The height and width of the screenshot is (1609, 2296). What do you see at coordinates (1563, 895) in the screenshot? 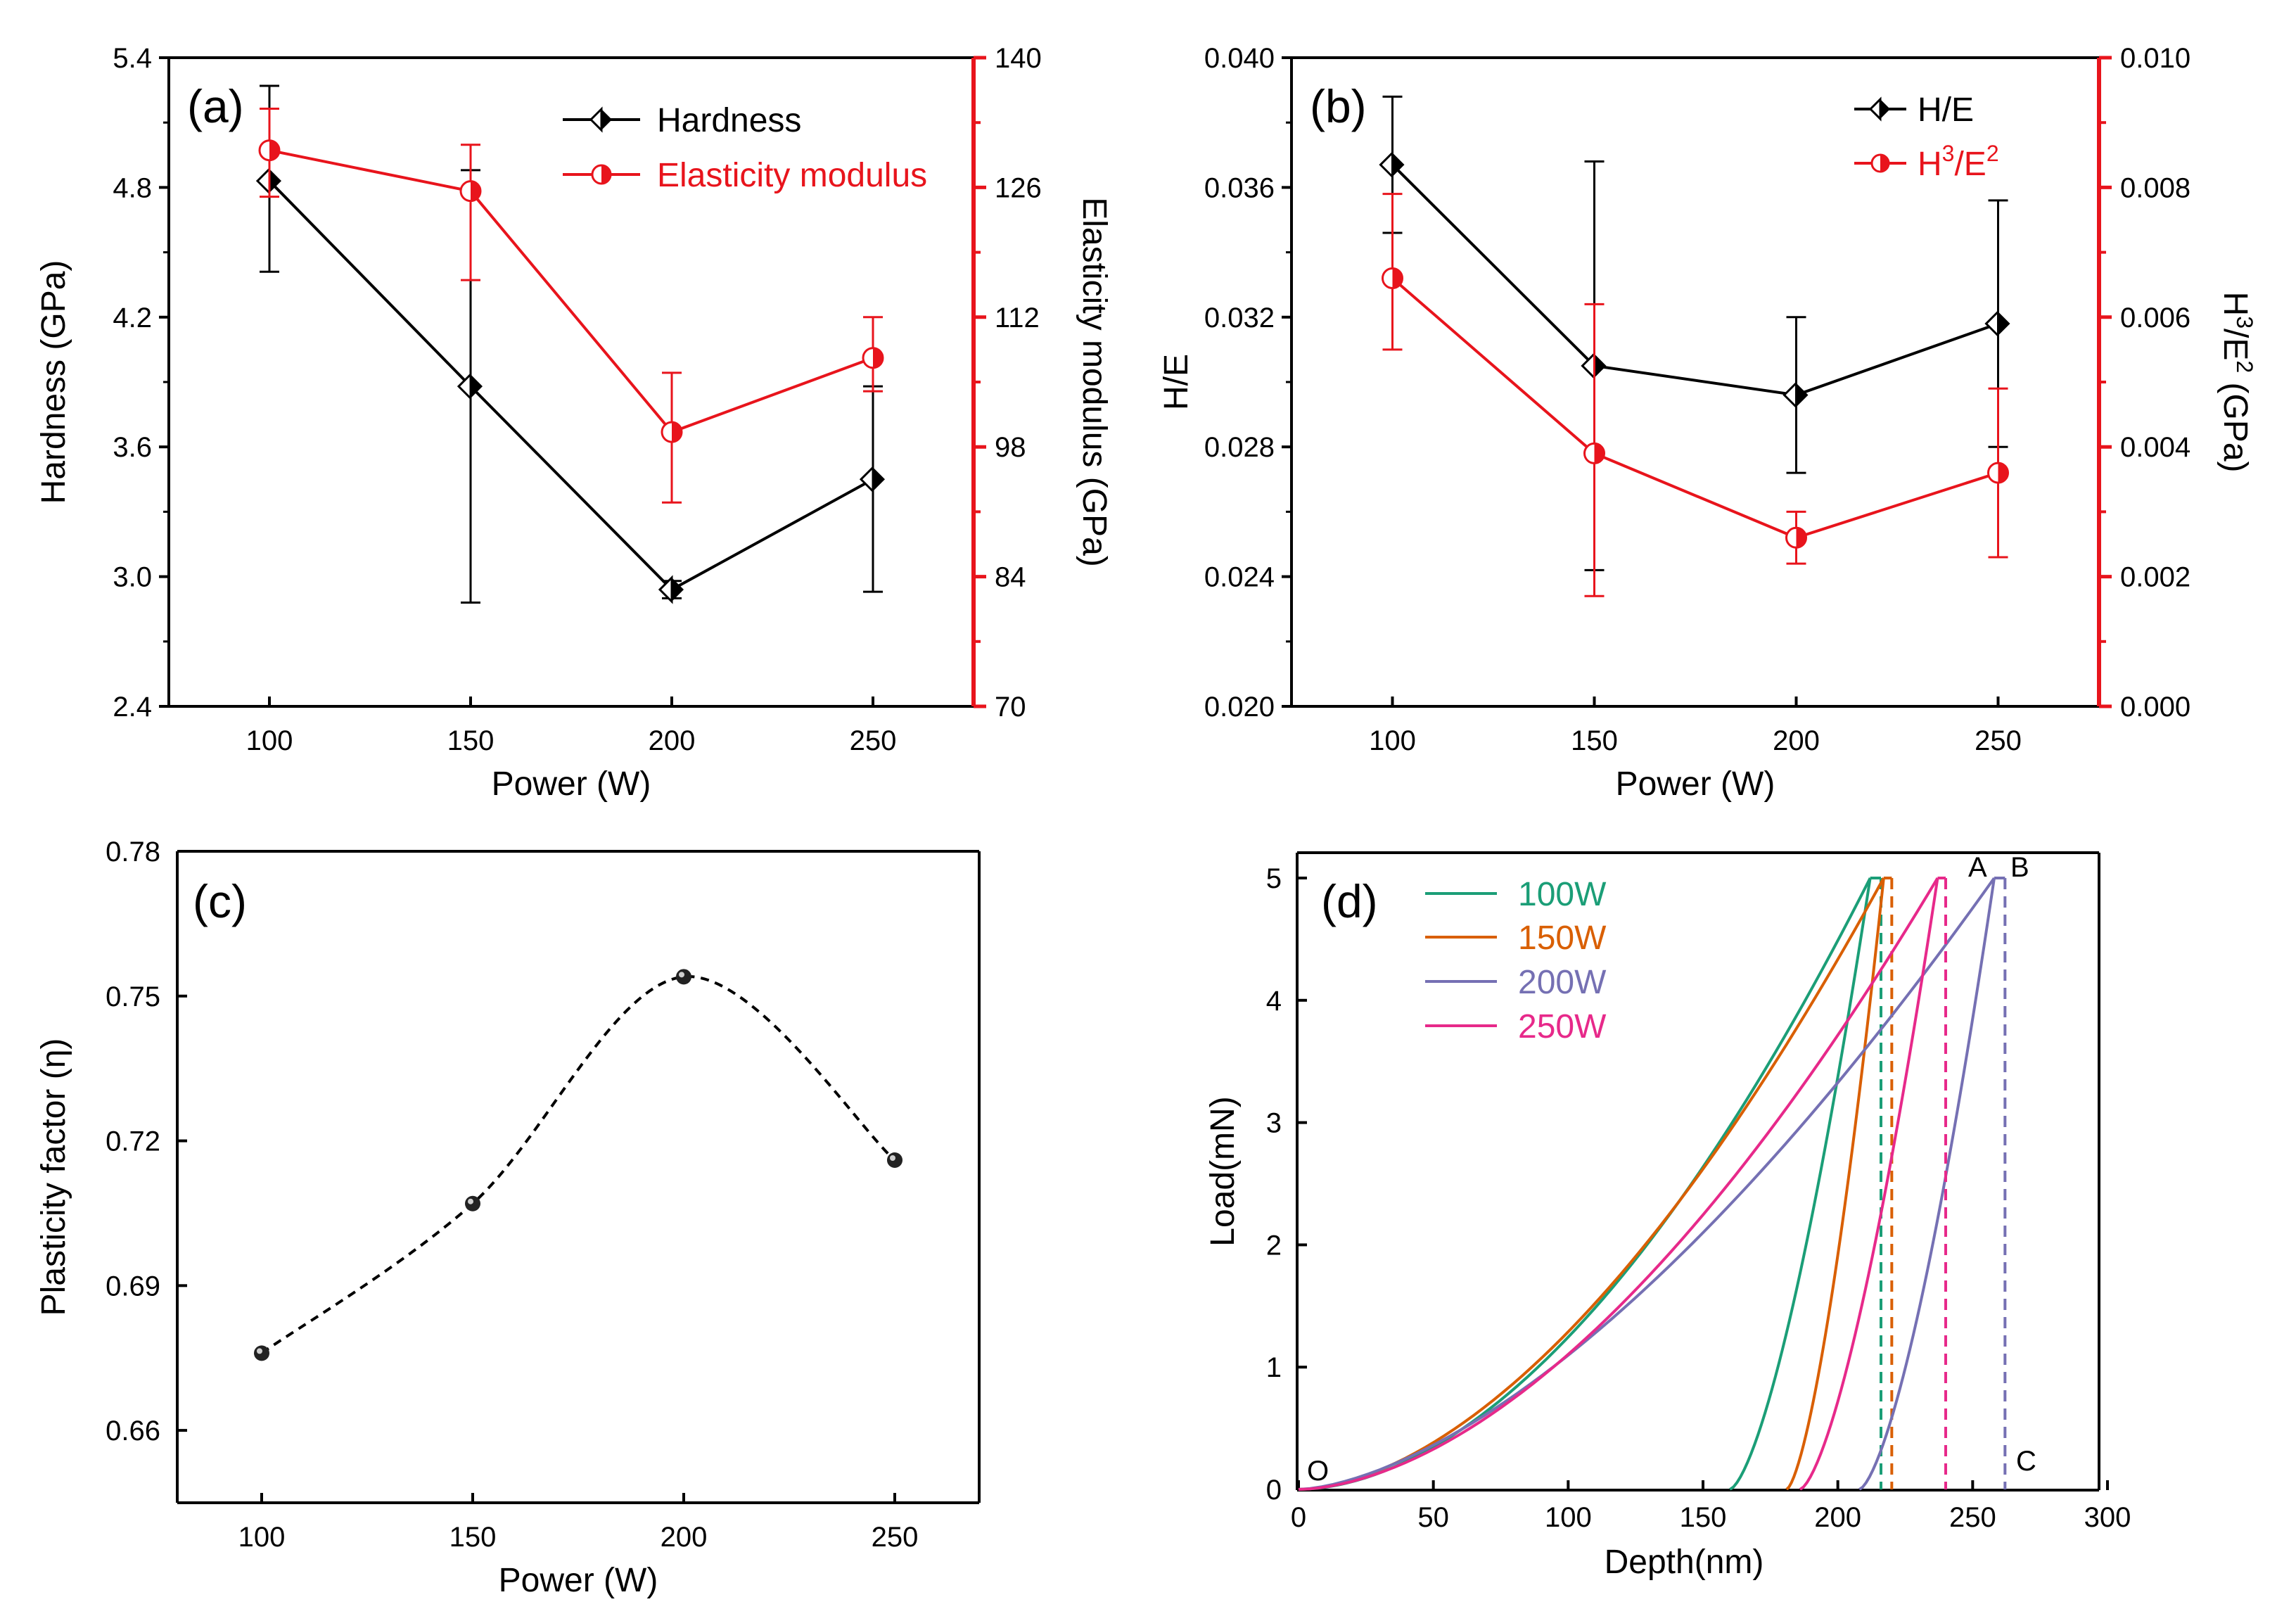
I see `legend-label: 100W` at bounding box center [1563, 895].